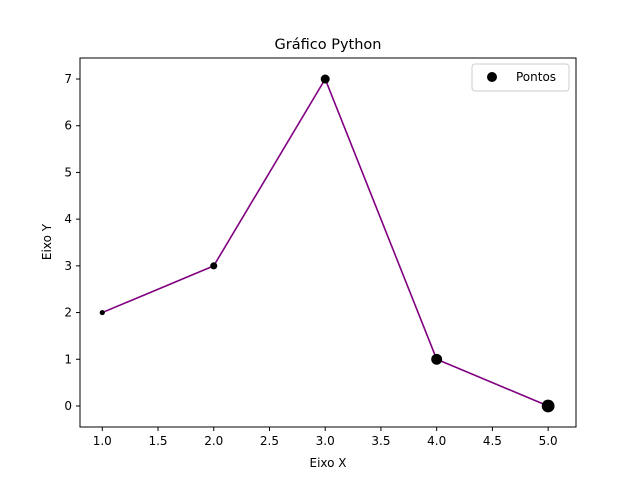 This screenshot has width=640, height=480. Describe the element at coordinates (327, 463) in the screenshot. I see `x-axis-label: Eixo X` at that location.